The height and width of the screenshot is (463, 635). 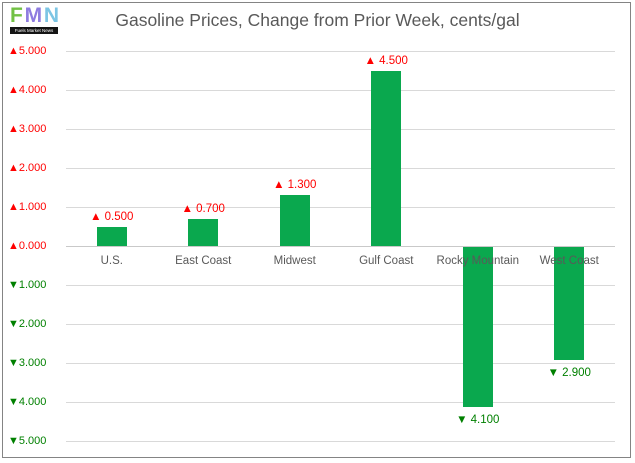 What do you see at coordinates (478, 419) in the screenshot?
I see `data-label: ▼ 4.100` at bounding box center [478, 419].